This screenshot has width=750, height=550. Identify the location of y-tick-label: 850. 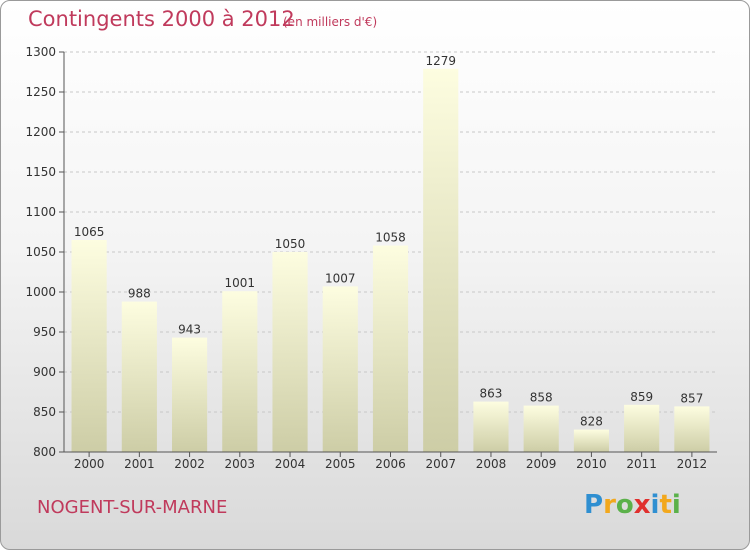
(44, 412).